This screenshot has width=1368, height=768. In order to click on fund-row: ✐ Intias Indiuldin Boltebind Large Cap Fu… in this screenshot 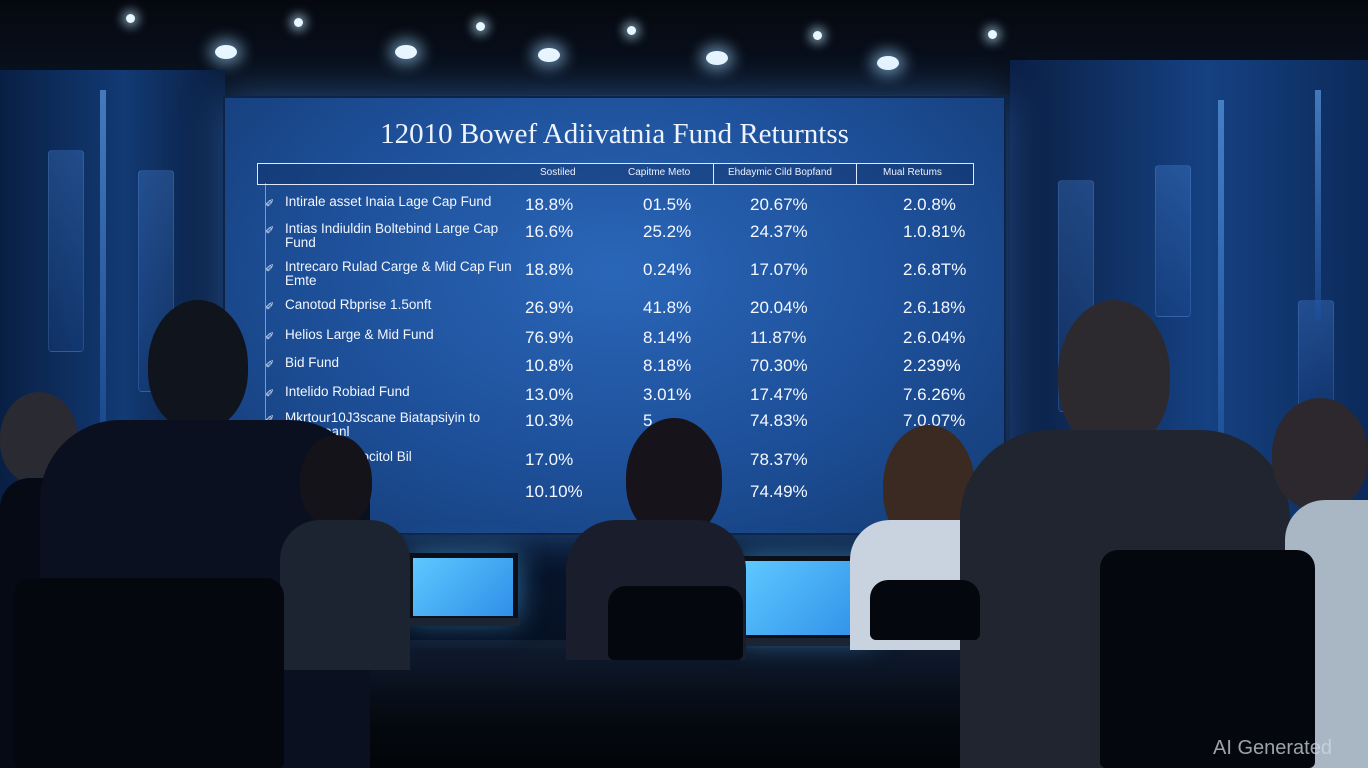, I will do `click(625, 237)`.